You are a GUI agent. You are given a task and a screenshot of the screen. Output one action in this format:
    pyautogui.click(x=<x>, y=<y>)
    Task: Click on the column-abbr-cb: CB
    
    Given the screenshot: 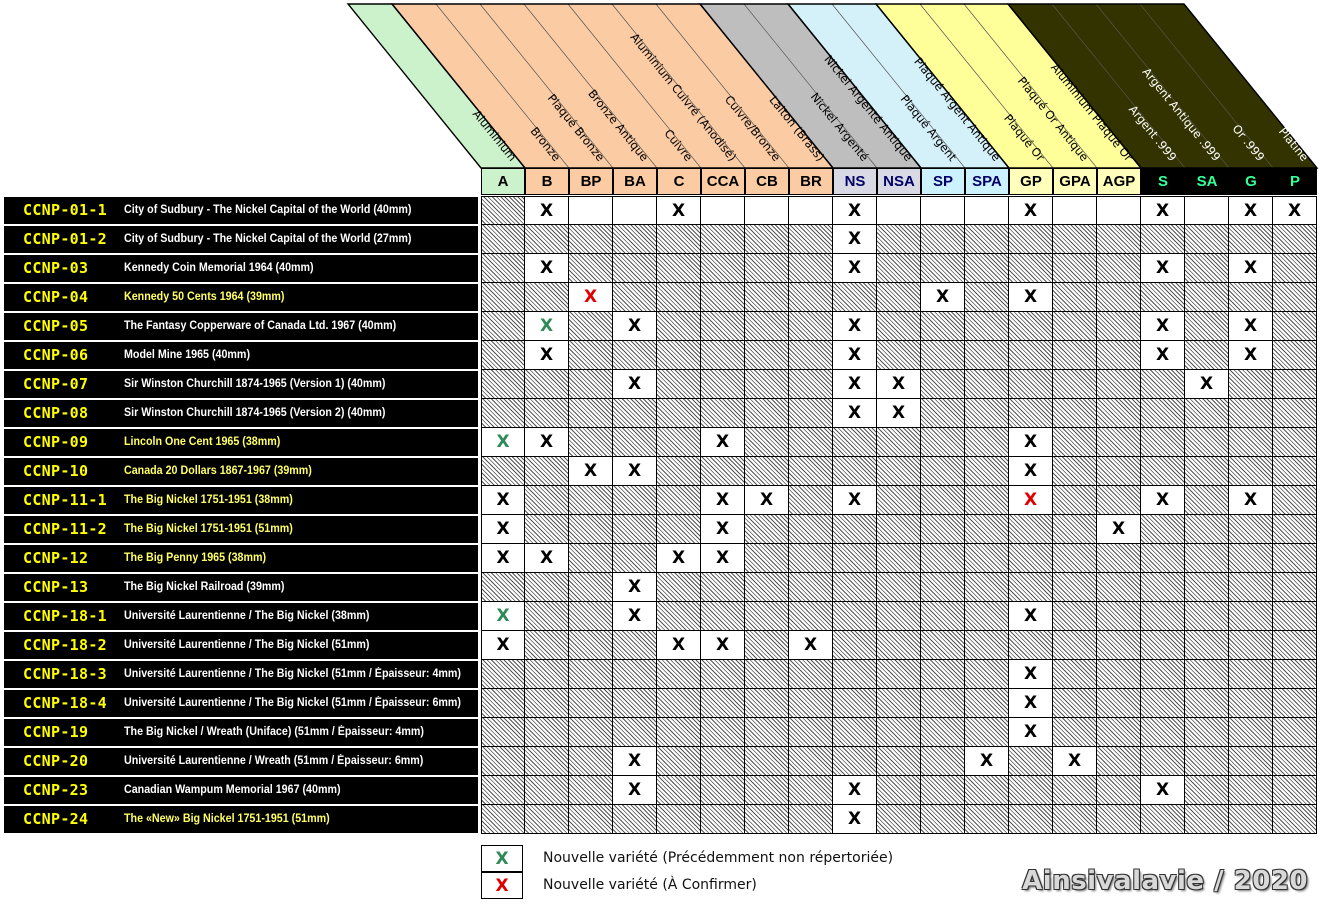 What is the action you would take?
    pyautogui.click(x=767, y=181)
    